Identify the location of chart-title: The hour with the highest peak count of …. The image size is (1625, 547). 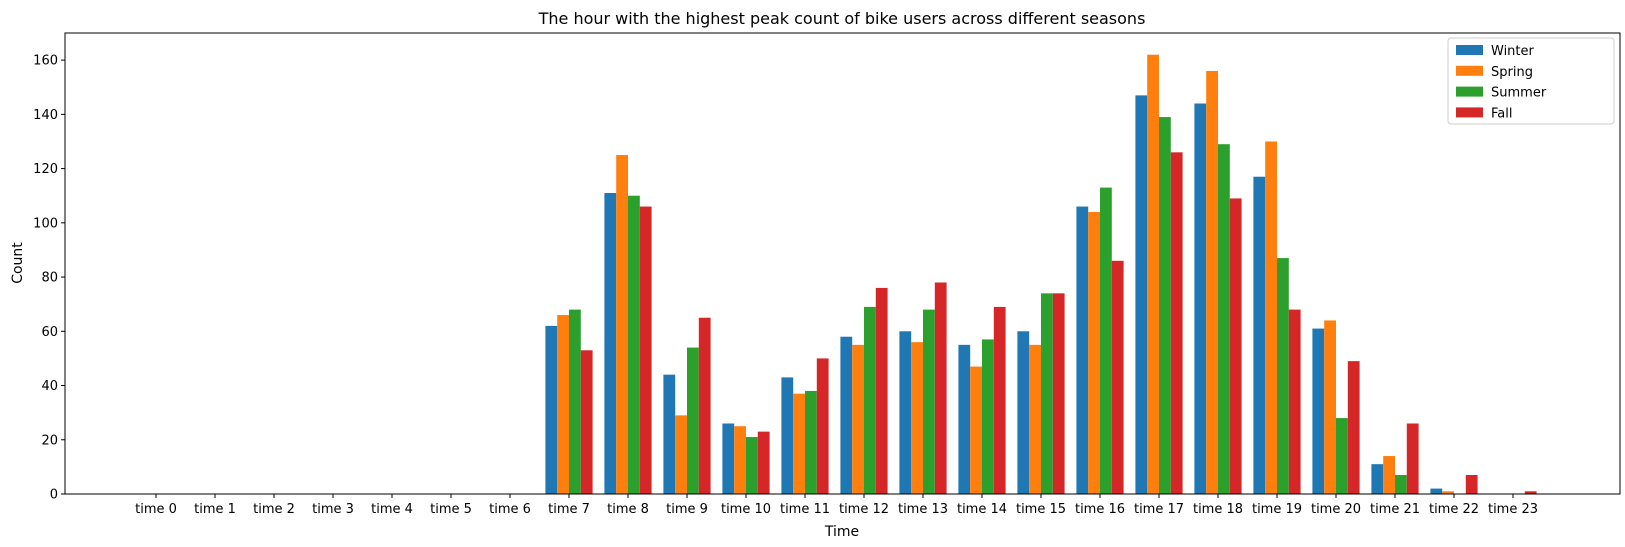
(842, 18).